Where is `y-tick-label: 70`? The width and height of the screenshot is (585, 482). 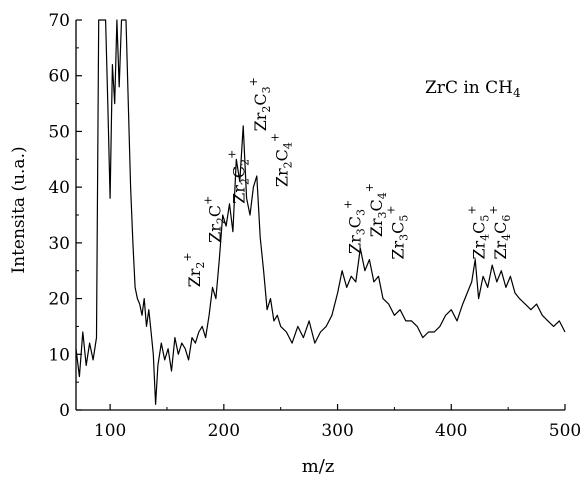
y-tick-label: 70 is located at coordinates (59, 21).